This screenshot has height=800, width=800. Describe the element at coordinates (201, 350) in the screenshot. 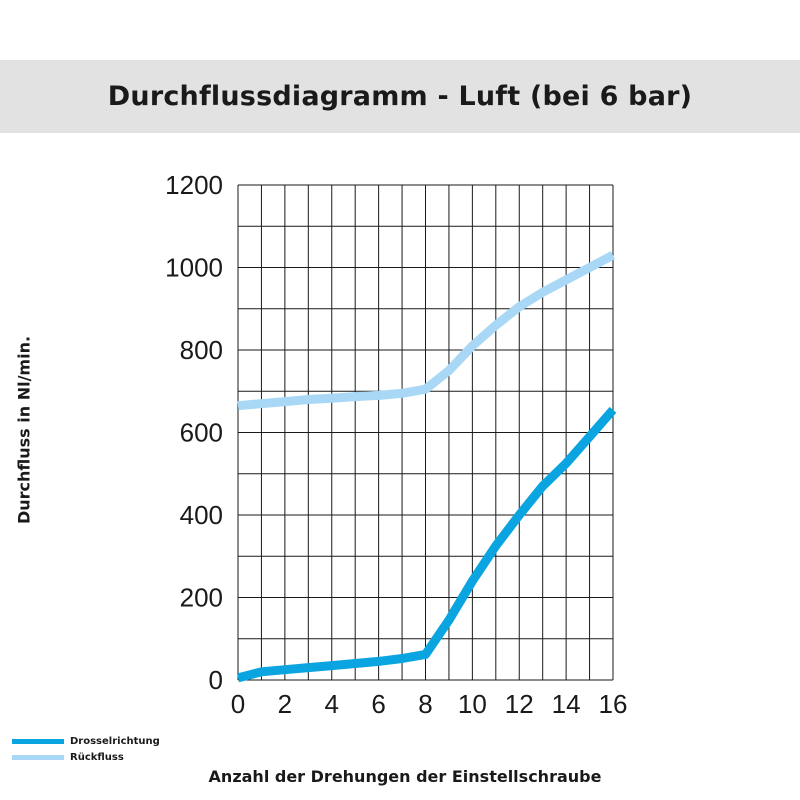

I see `y-tick-label: 800` at that location.